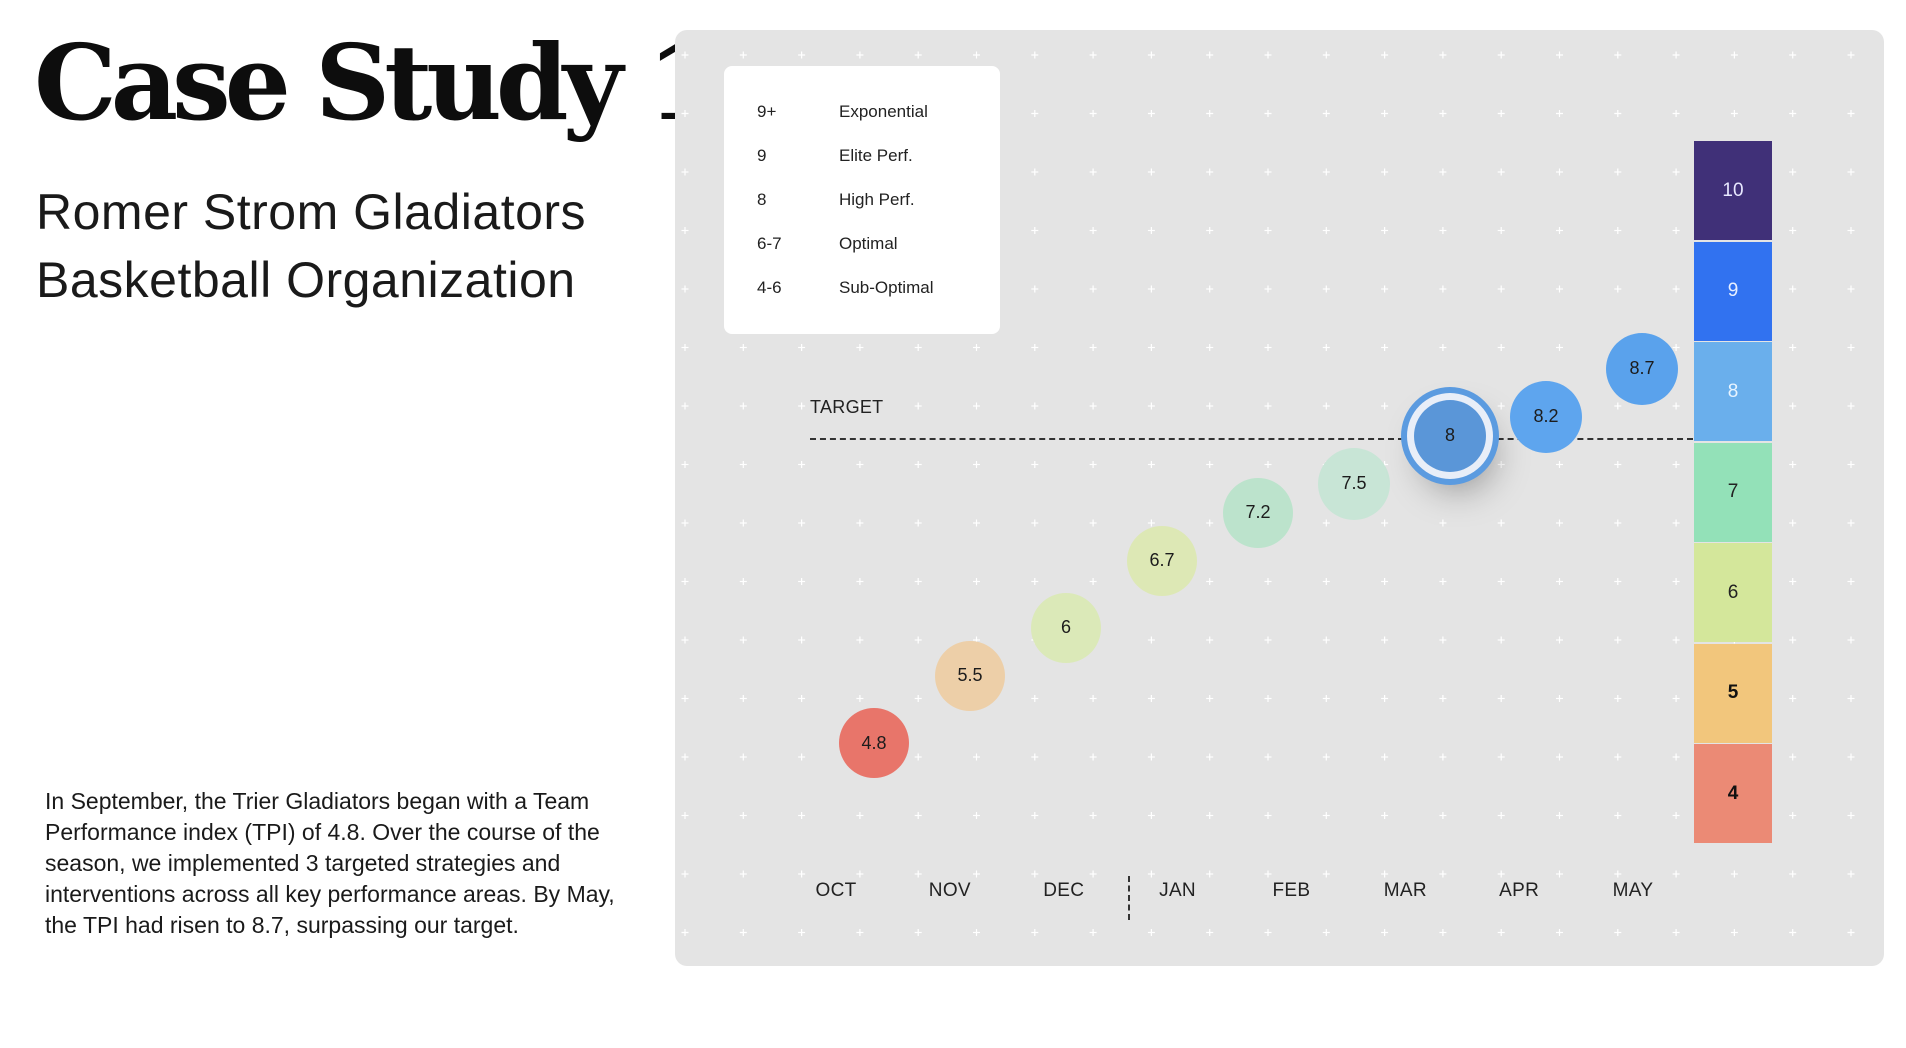 This screenshot has height=1048, width=1906. What do you see at coordinates (1733, 592) in the screenshot?
I see `scale-segment: 6` at bounding box center [1733, 592].